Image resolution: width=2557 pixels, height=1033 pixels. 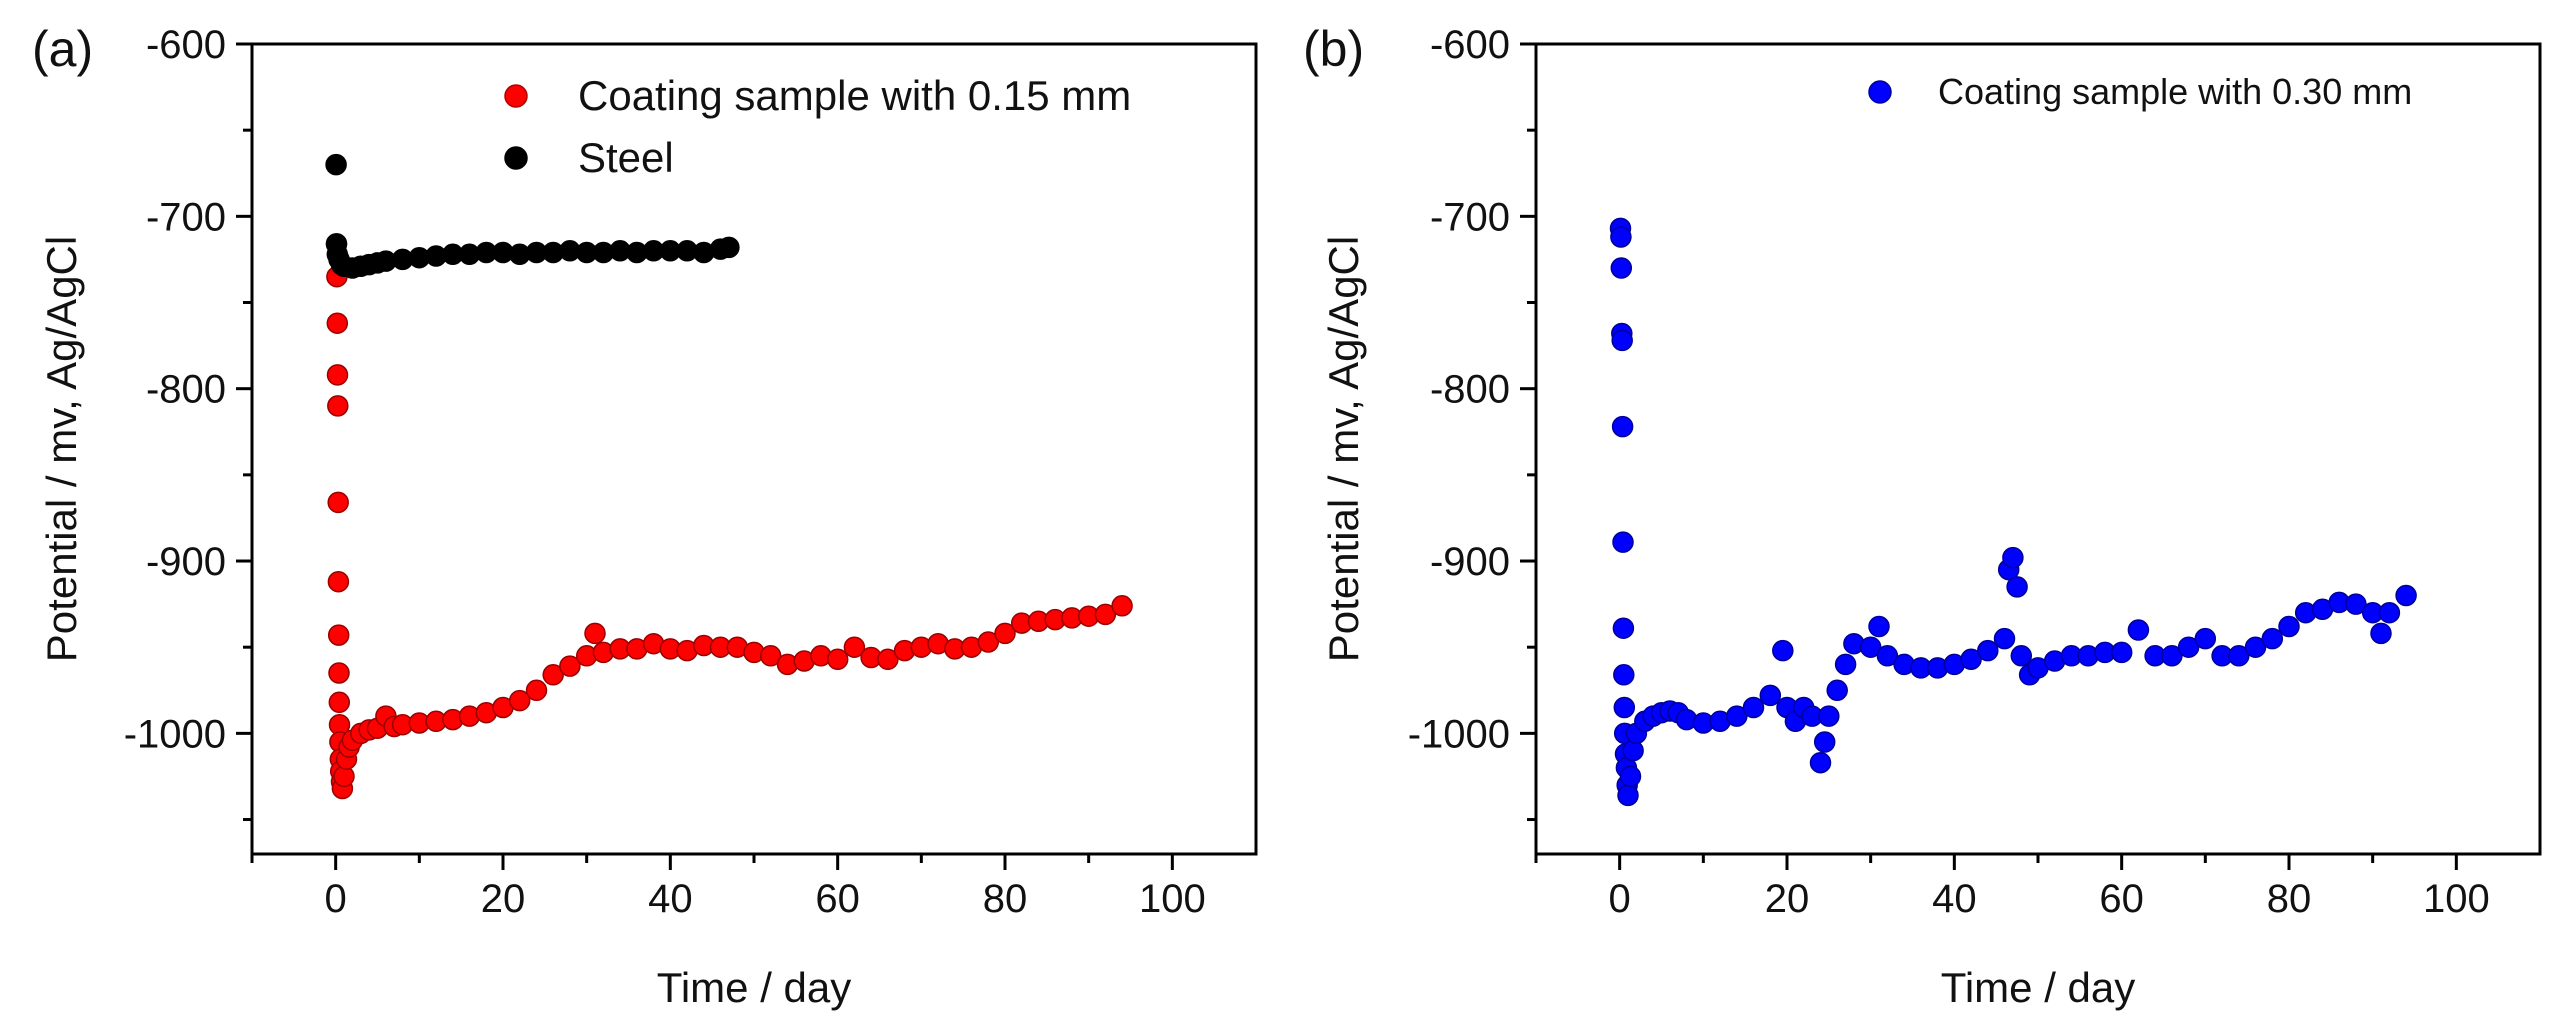 I want to click on y-tick-label: -1000, so click(x=175, y=734).